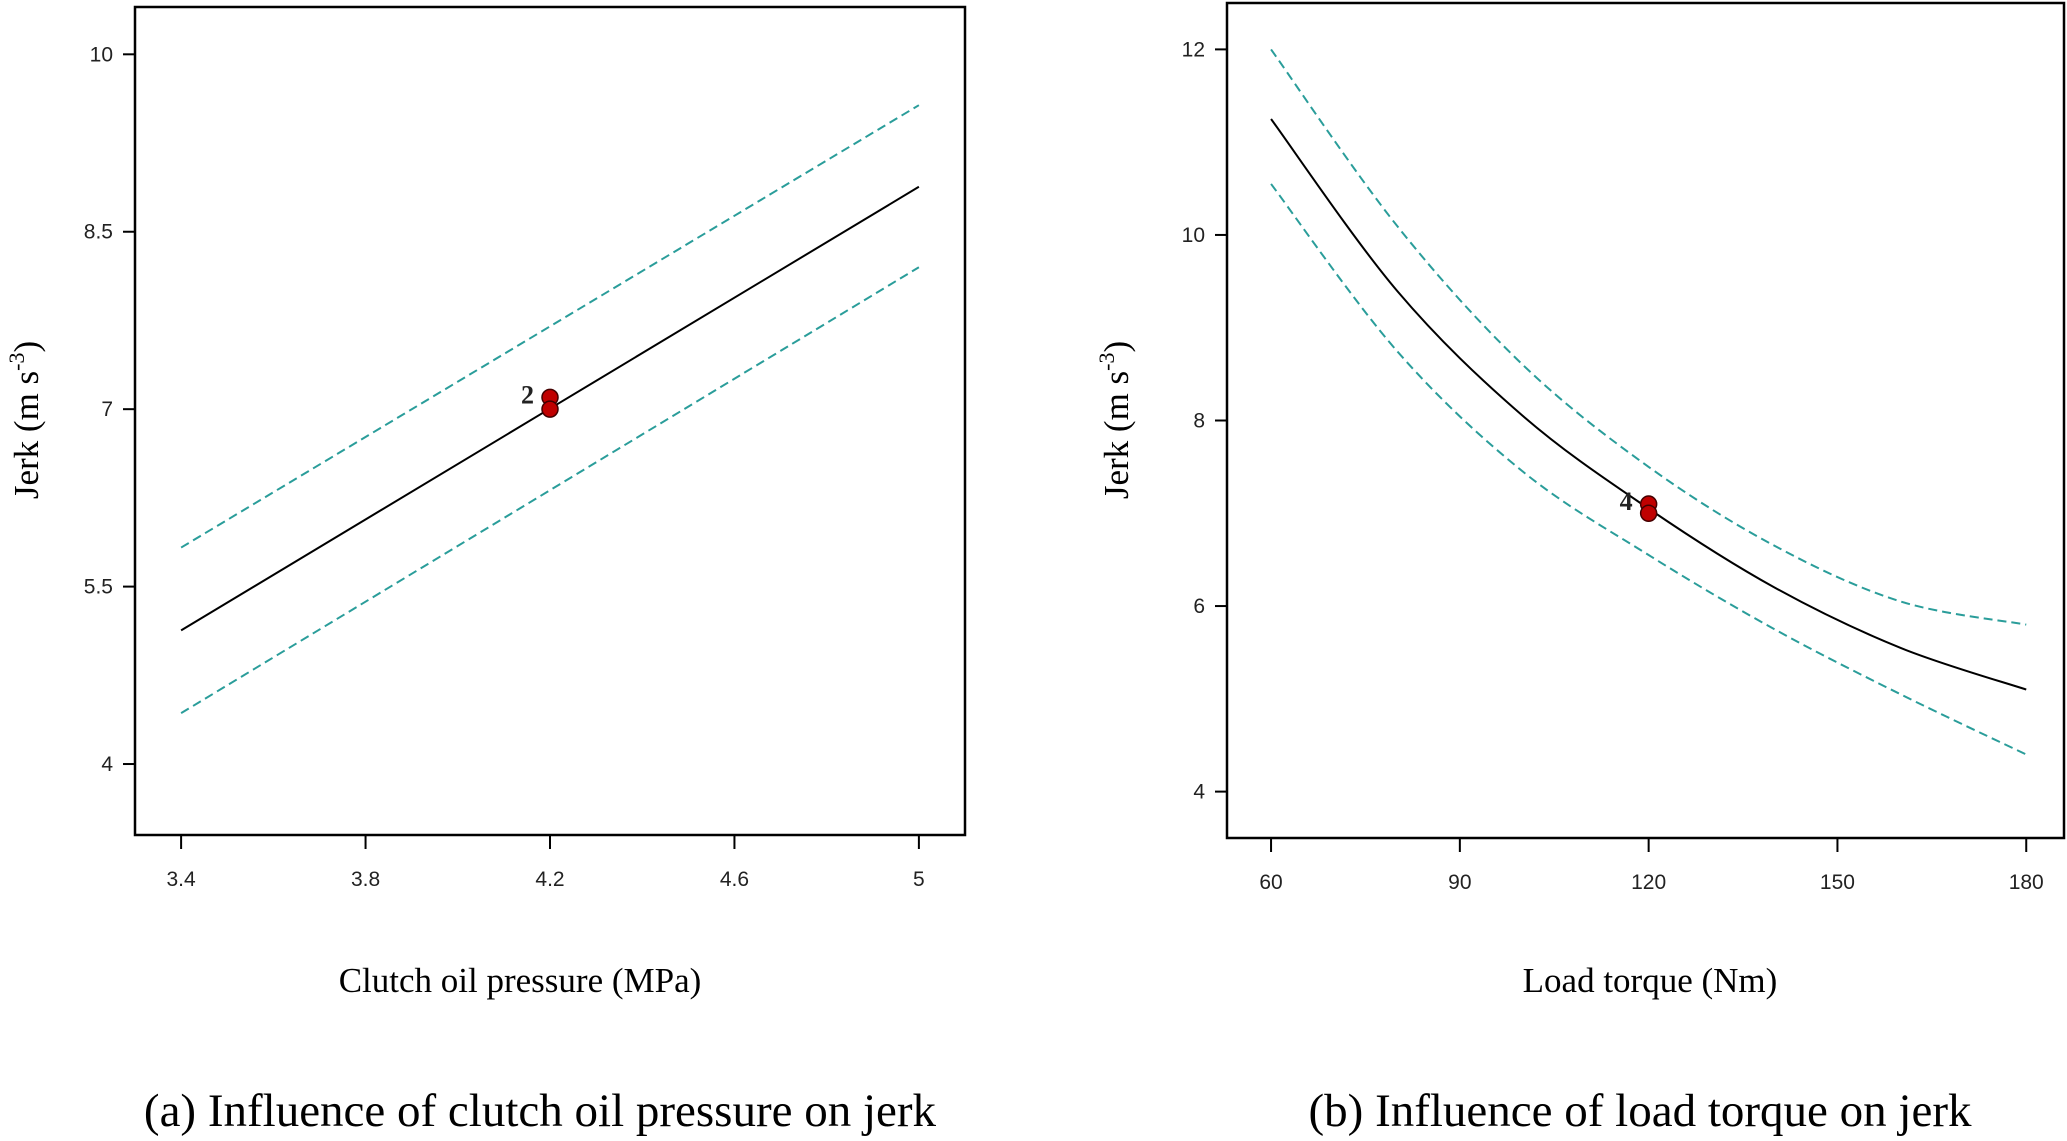 This screenshot has height=1141, width=2067. Describe the element at coordinates (107, 409) in the screenshot. I see `y-tick-label: 7` at that location.